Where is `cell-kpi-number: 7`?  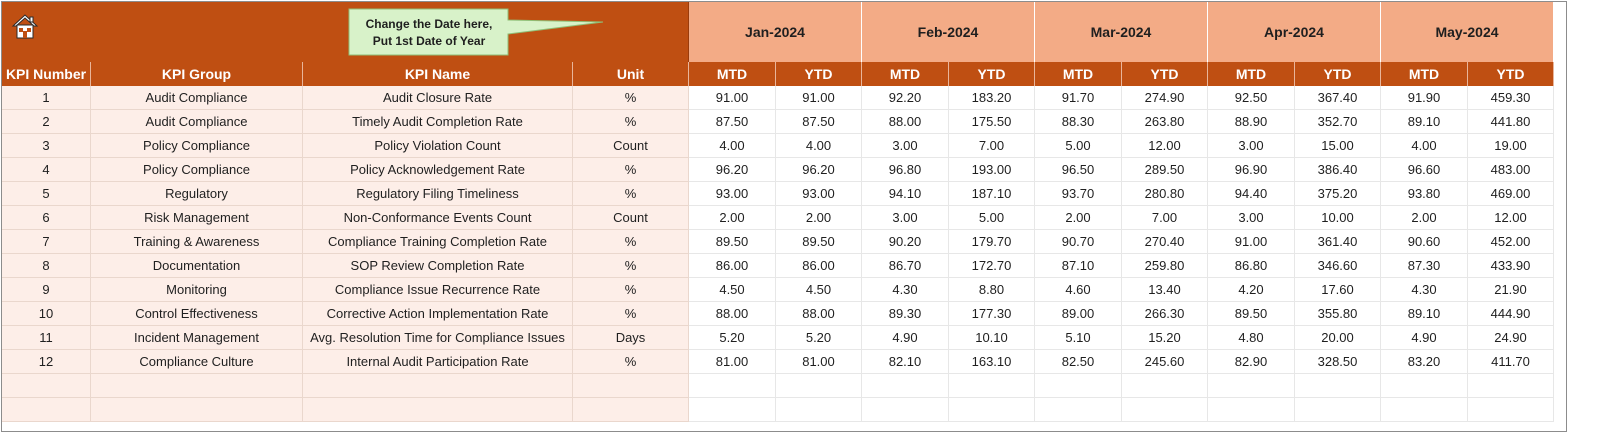
cell-kpi-number: 7 is located at coordinates (46, 242).